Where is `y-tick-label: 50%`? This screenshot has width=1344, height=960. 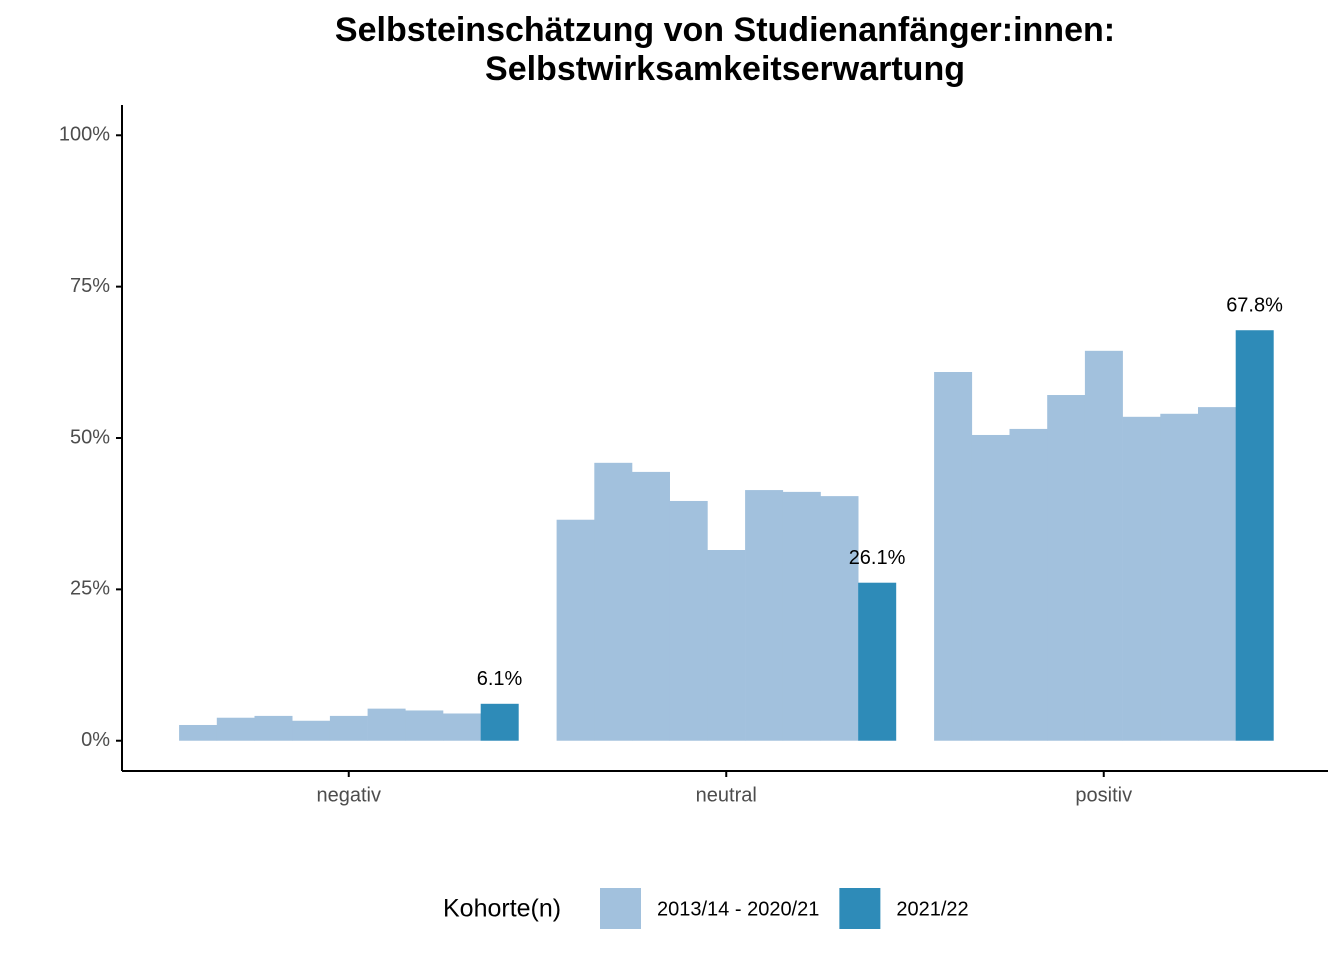
y-tick-label: 50% is located at coordinates (90, 437).